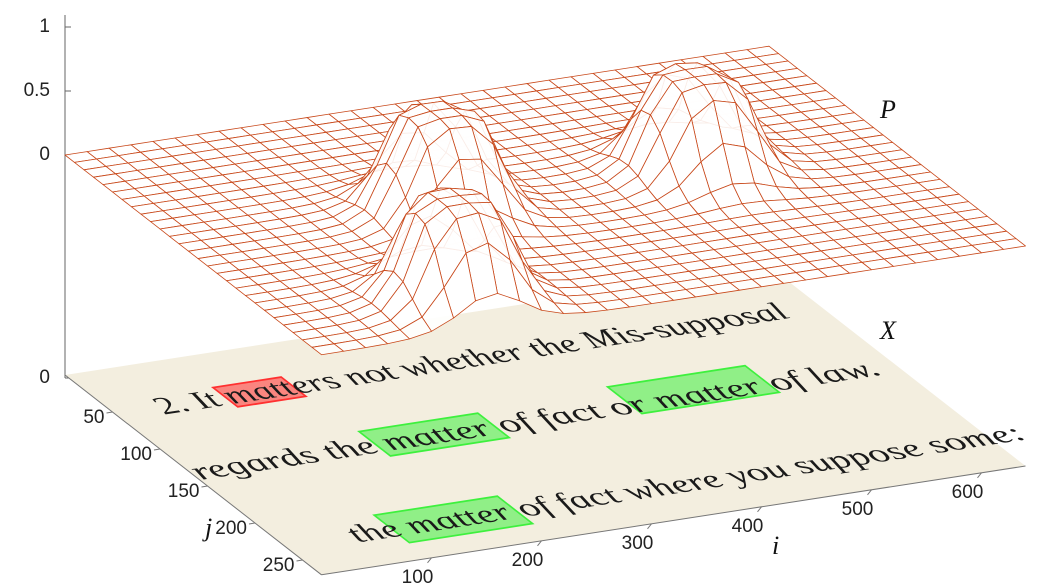 Image resolution: width=1049 pixels, height=588 pixels. I want to click on z-tick-label: 1, so click(44, 26).